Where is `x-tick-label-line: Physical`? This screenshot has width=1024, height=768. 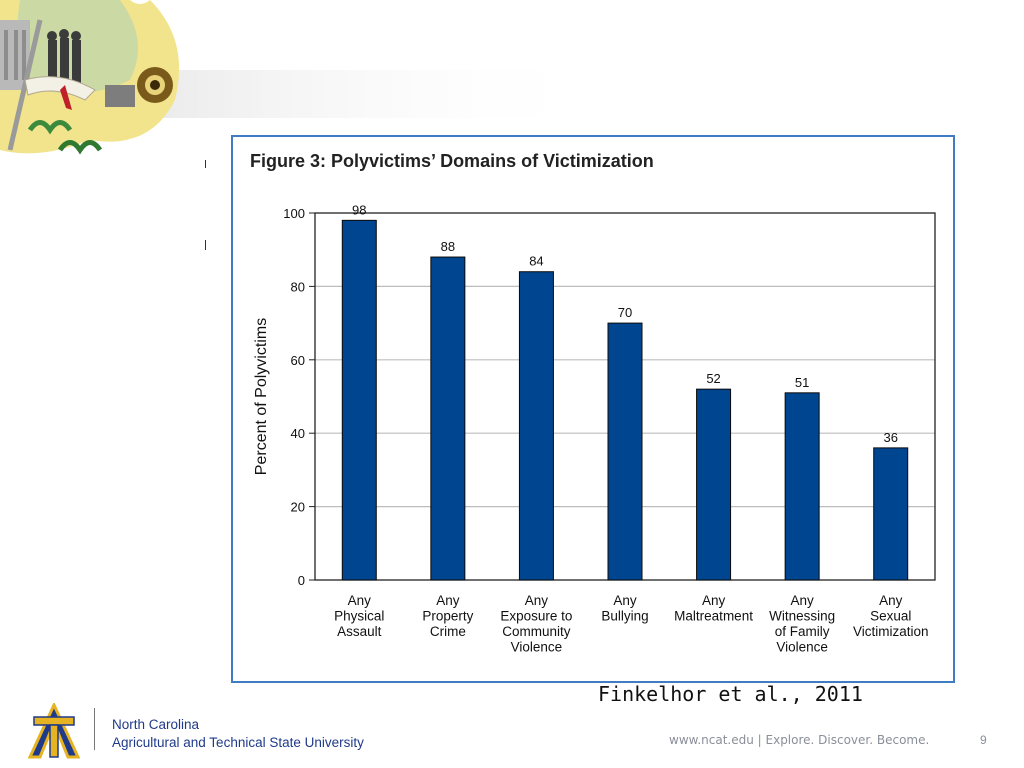
x-tick-label-line: Physical is located at coordinates (359, 616).